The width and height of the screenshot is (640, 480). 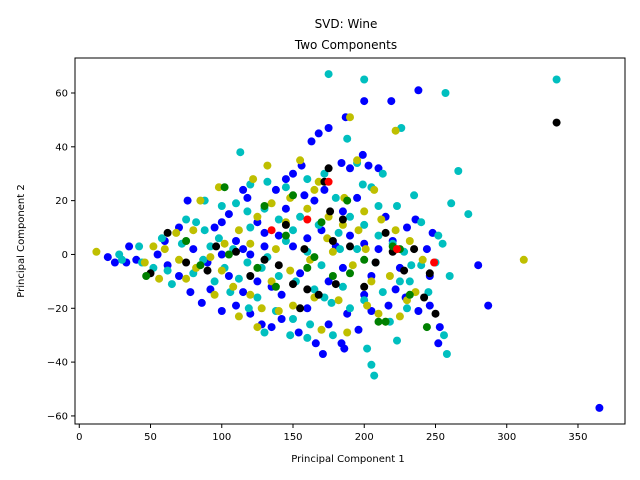 What do you see at coordinates (435, 437) in the screenshot?
I see `x-tick-label: 250` at bounding box center [435, 437].